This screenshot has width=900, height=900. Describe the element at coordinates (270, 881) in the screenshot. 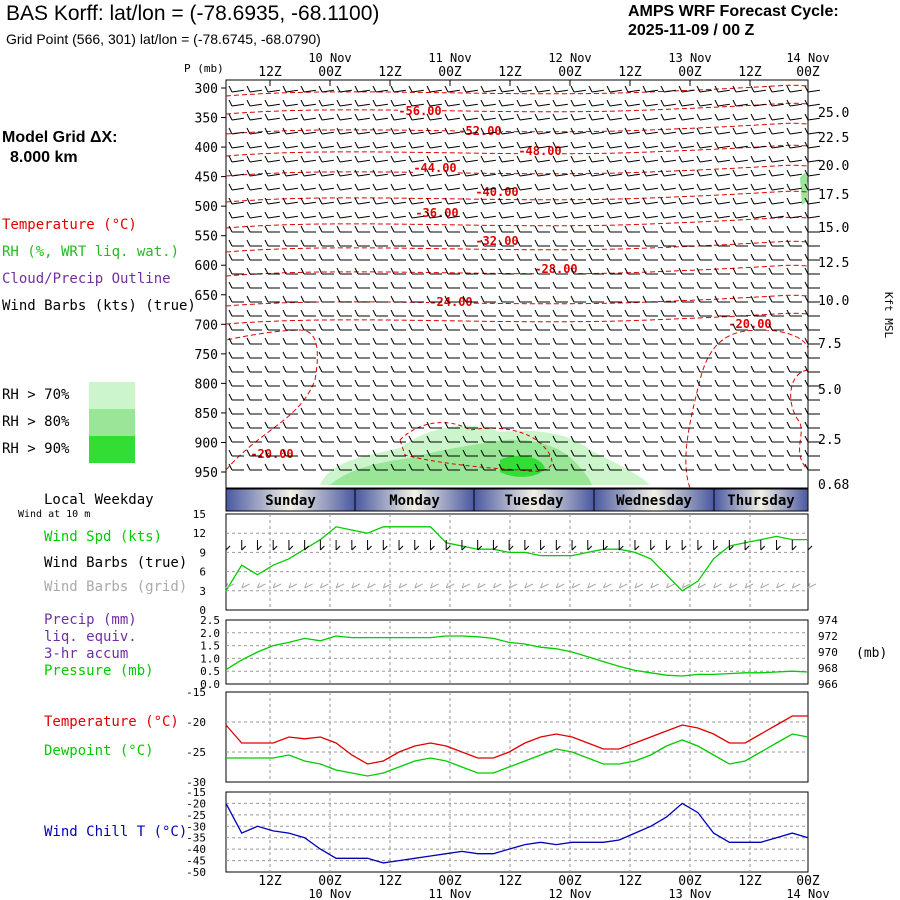

I see `bottom-hour-label: 12Z` at that location.